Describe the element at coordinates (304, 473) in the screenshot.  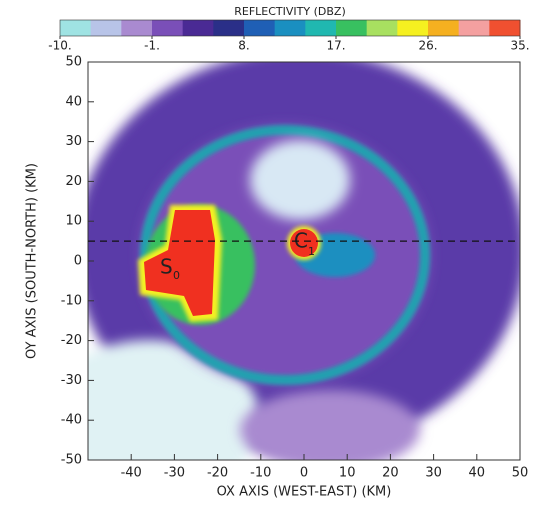
I see `x-tick-label: 0` at that location.